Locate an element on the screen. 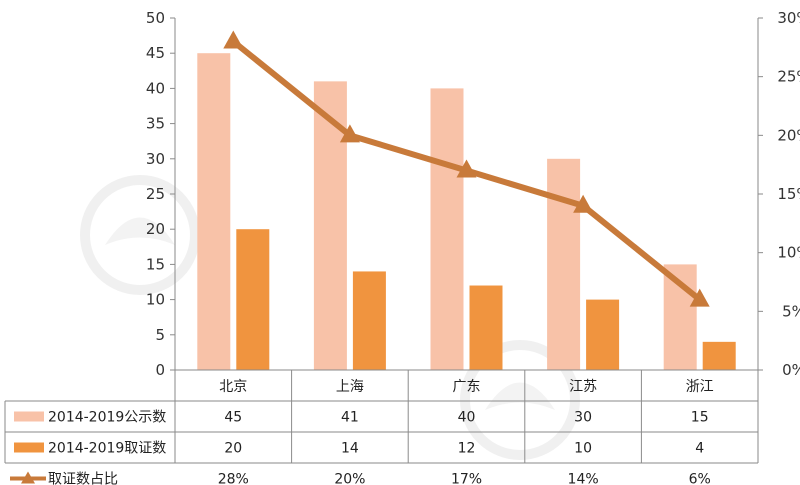  category-label: 江苏 is located at coordinates (583, 387).